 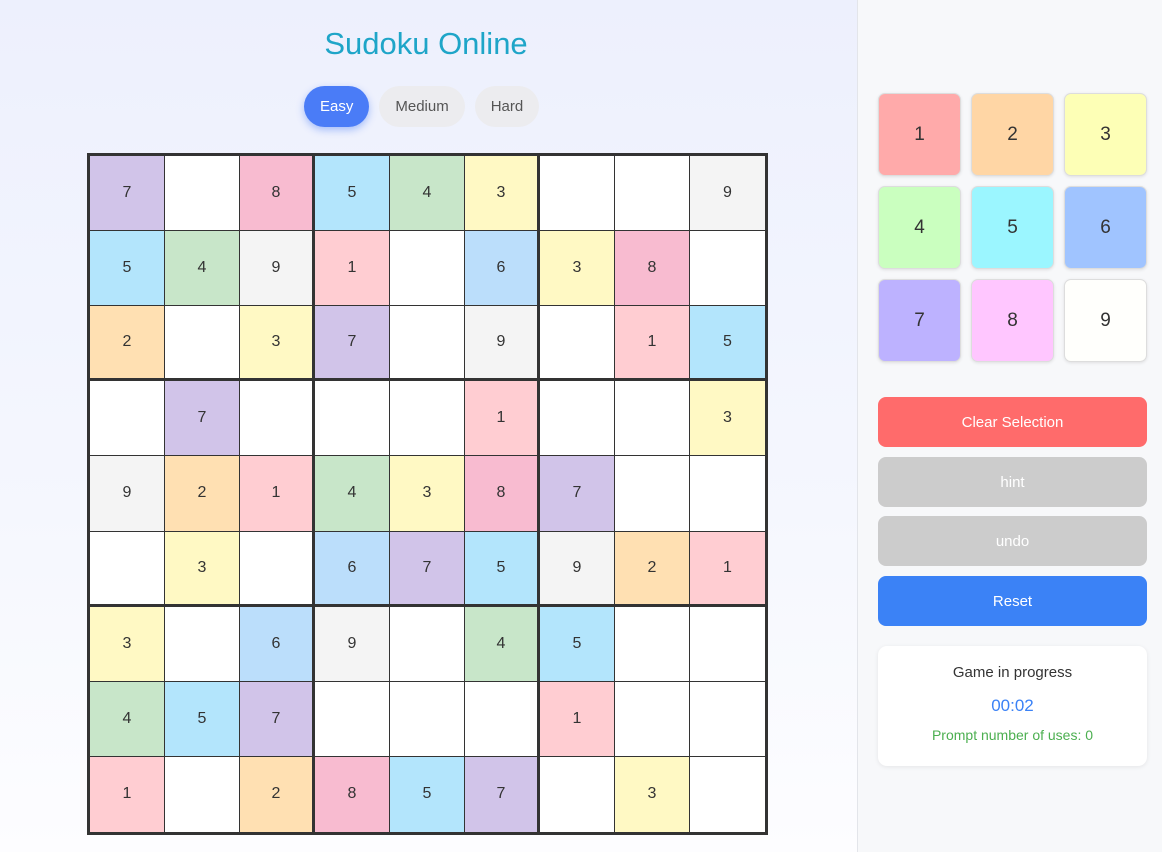 What do you see at coordinates (1012, 227) in the screenshot?
I see `number-key-5: 5` at bounding box center [1012, 227].